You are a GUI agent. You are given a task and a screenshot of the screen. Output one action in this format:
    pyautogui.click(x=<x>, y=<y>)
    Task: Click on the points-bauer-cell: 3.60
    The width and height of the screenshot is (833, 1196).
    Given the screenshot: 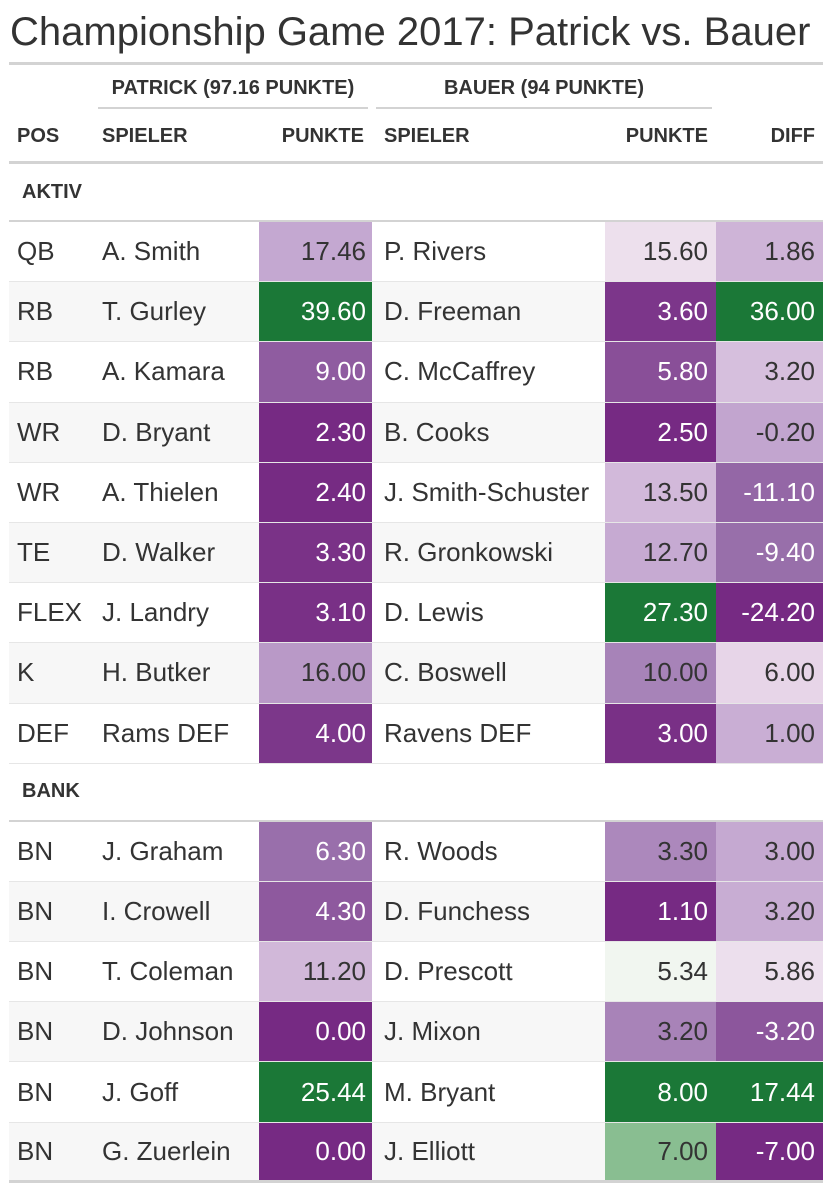 What is the action you would take?
    pyautogui.click(x=660, y=312)
    